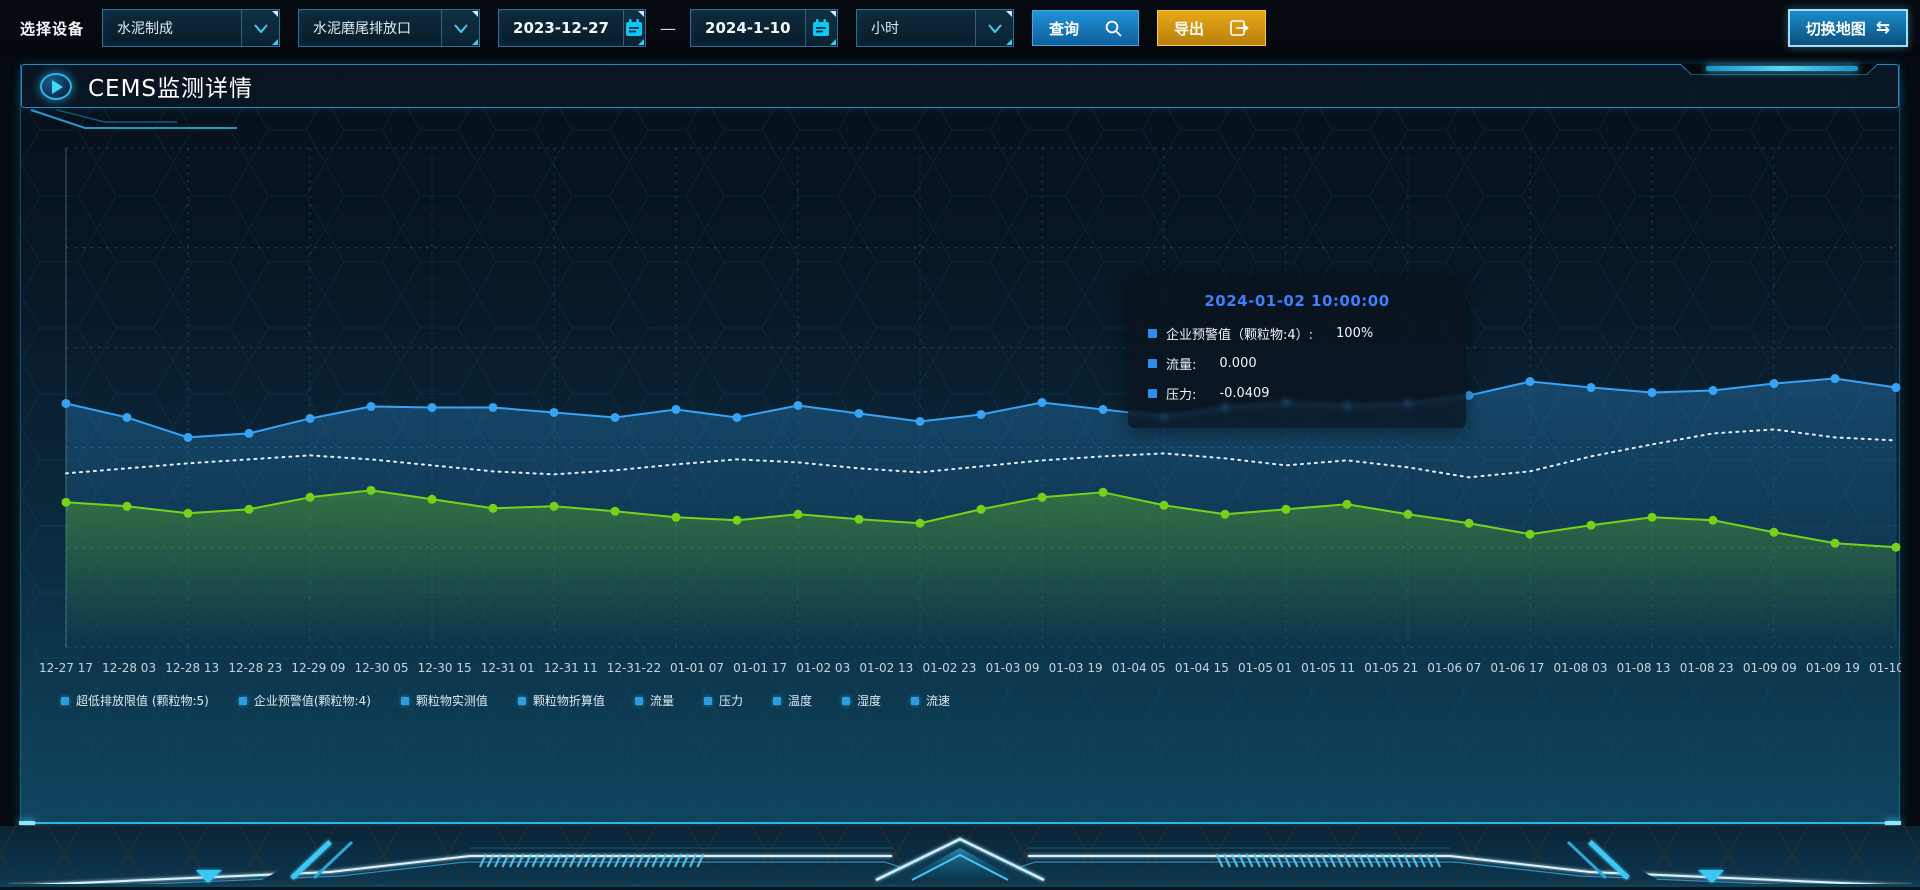 The height and width of the screenshot is (890, 1920). I want to click on x-axis-label: 01-05 01, so click(1265, 668).